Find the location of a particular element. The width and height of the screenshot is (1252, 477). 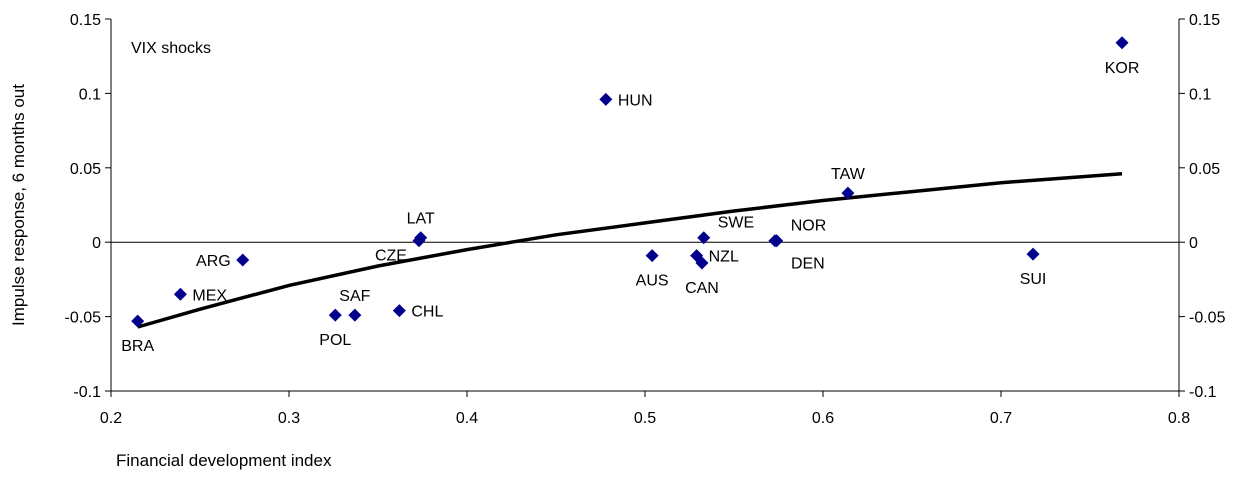

x-tick-label: 0.4 is located at coordinates (467, 418).